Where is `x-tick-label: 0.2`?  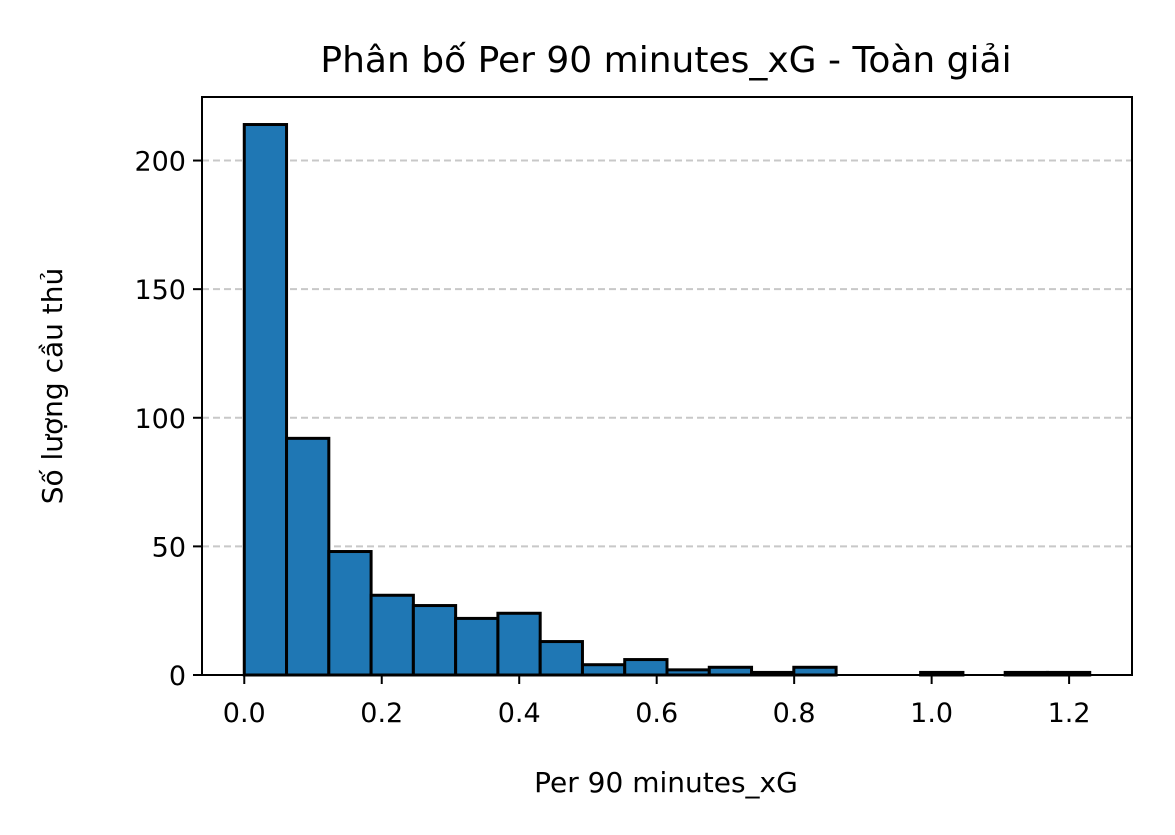 x-tick-label: 0.2 is located at coordinates (381, 713).